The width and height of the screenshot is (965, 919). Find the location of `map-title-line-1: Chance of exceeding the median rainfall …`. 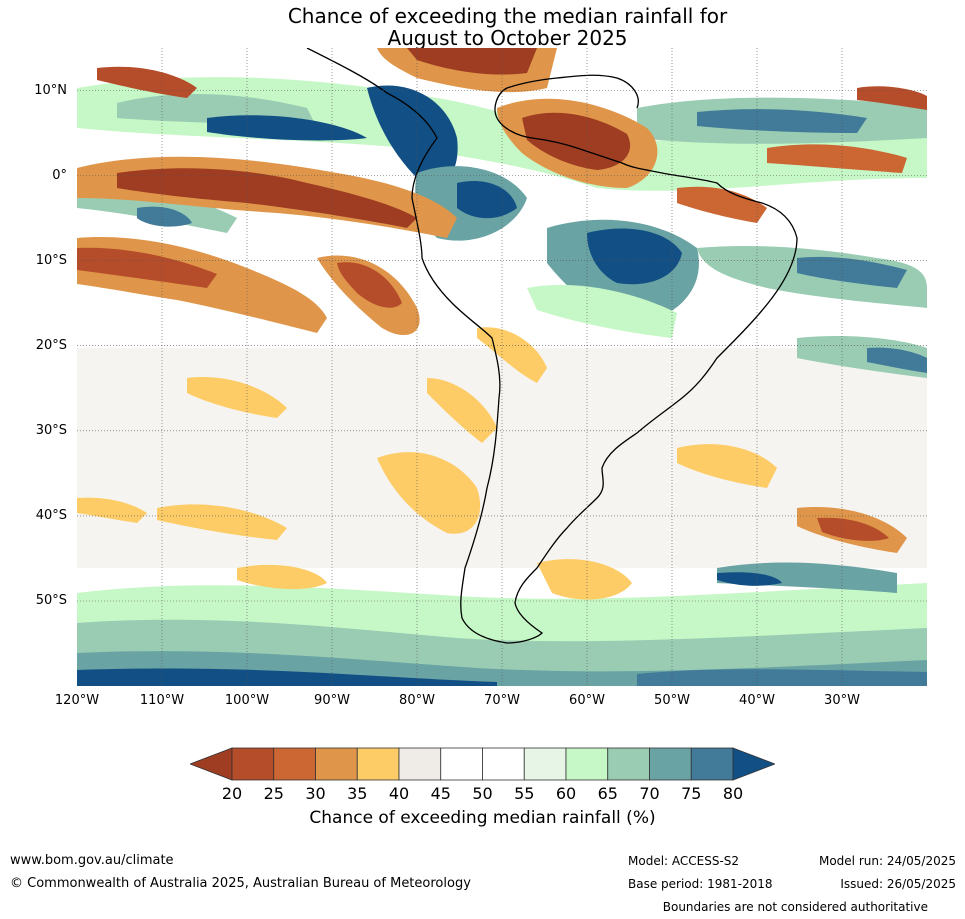

map-title-line-1: Chance of exceeding the median rainfall … is located at coordinates (507, 16).